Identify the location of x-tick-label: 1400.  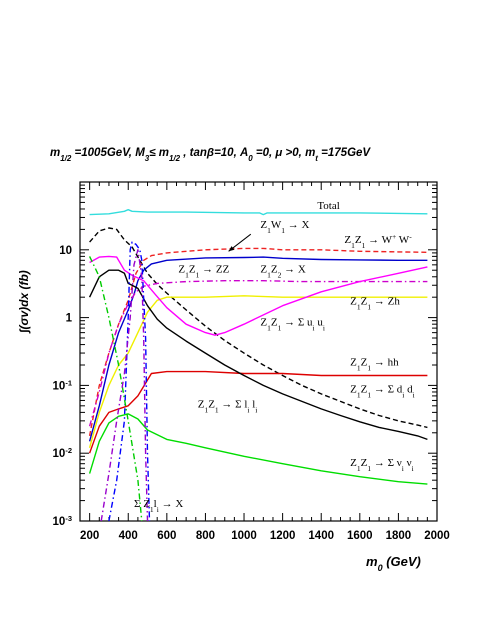
(321, 536).